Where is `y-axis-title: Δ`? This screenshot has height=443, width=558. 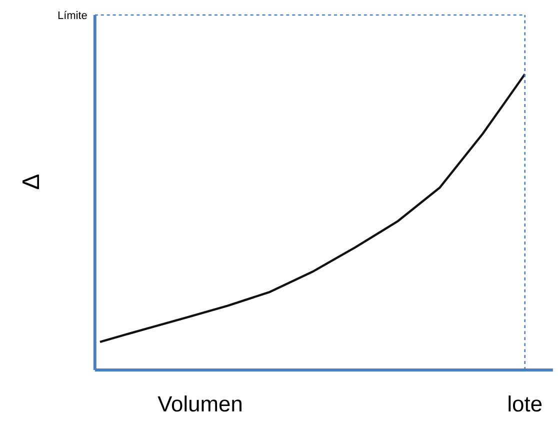
y-axis-title: Δ is located at coordinates (31, 182).